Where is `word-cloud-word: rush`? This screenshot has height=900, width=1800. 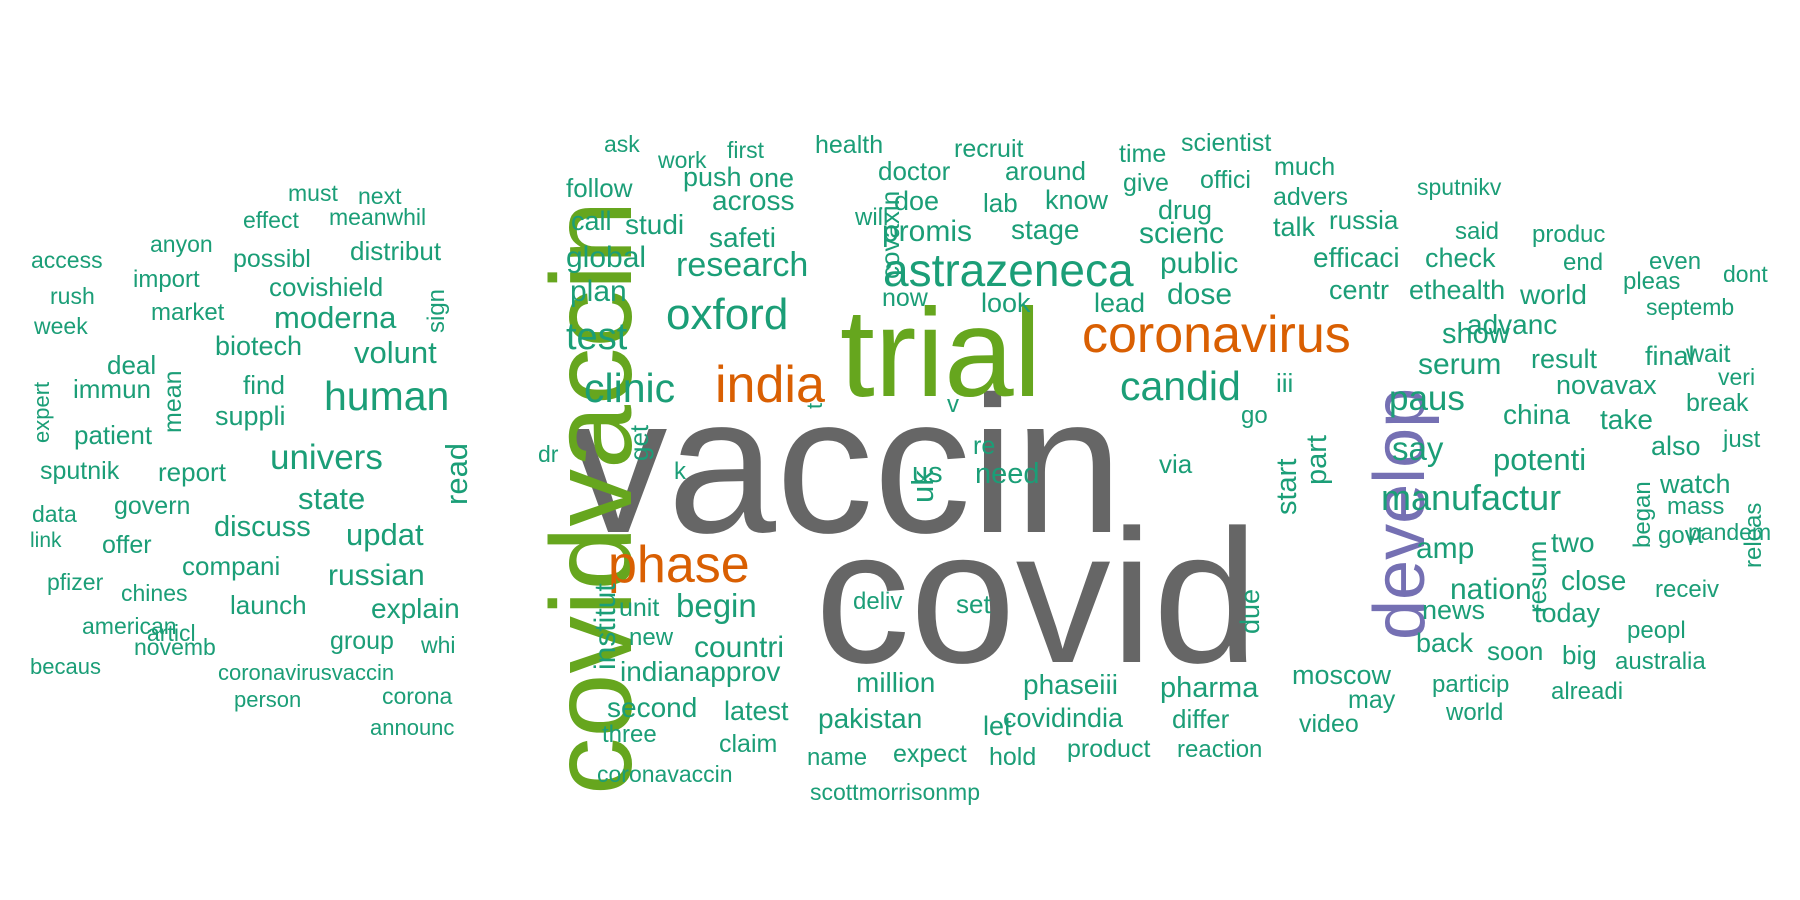 word-cloud-word: rush is located at coordinates (72, 296).